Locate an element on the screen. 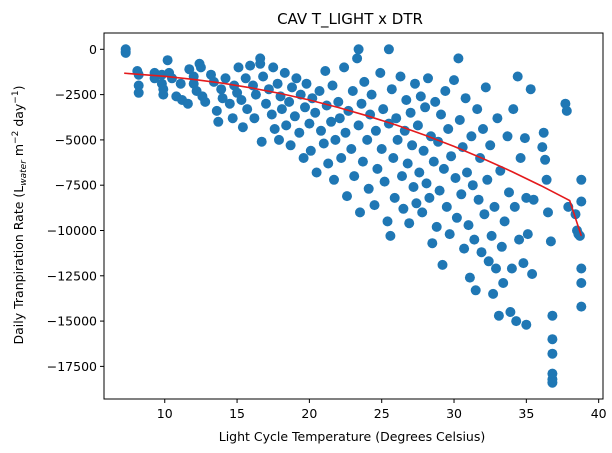 The height and width of the screenshot is (453, 612). x-tick-label: 40 is located at coordinates (599, 413).